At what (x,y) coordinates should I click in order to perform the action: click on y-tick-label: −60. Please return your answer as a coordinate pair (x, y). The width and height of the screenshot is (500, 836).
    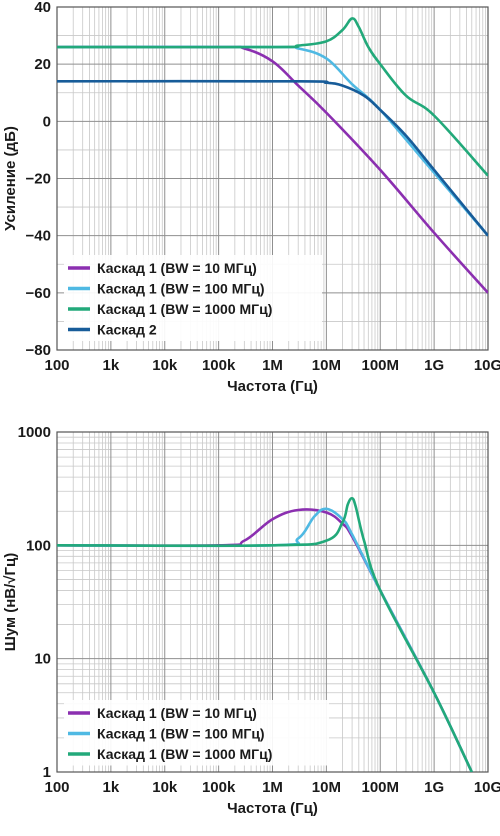
    Looking at the image, I should click on (38, 293).